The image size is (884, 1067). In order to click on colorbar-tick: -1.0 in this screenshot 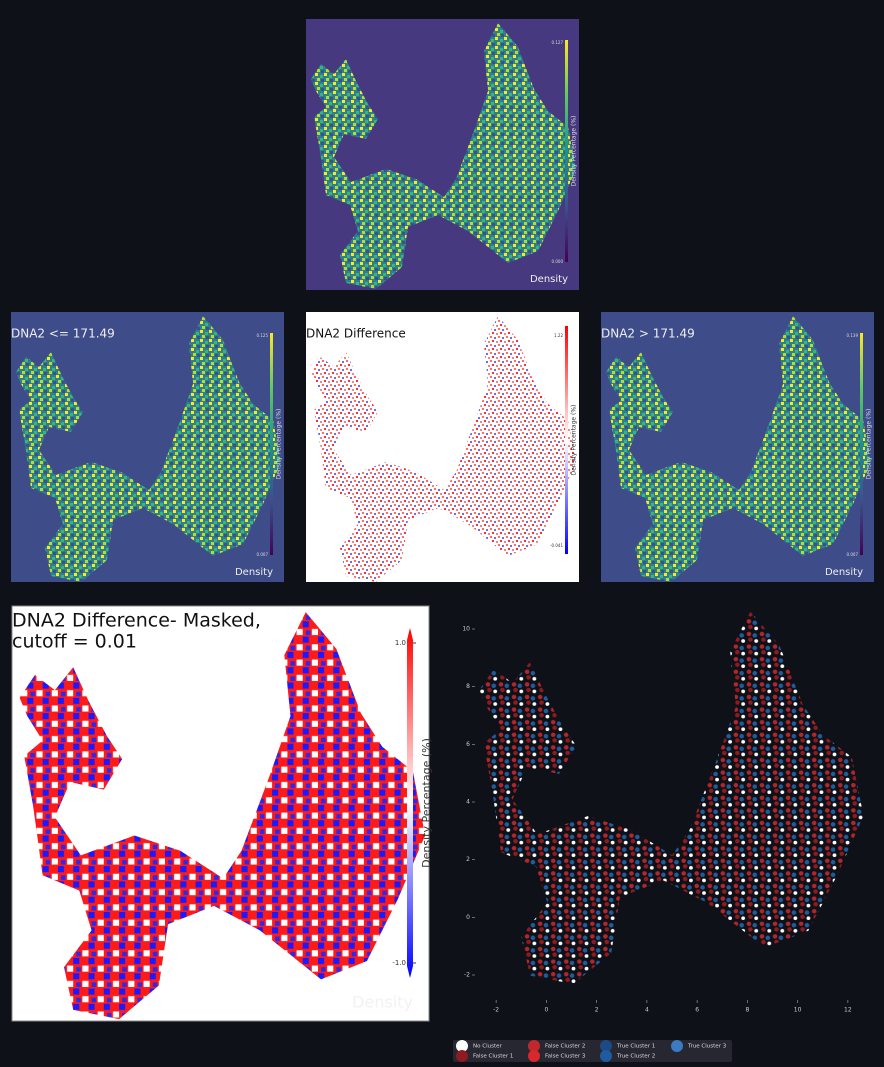, I will do `click(399, 963)`.